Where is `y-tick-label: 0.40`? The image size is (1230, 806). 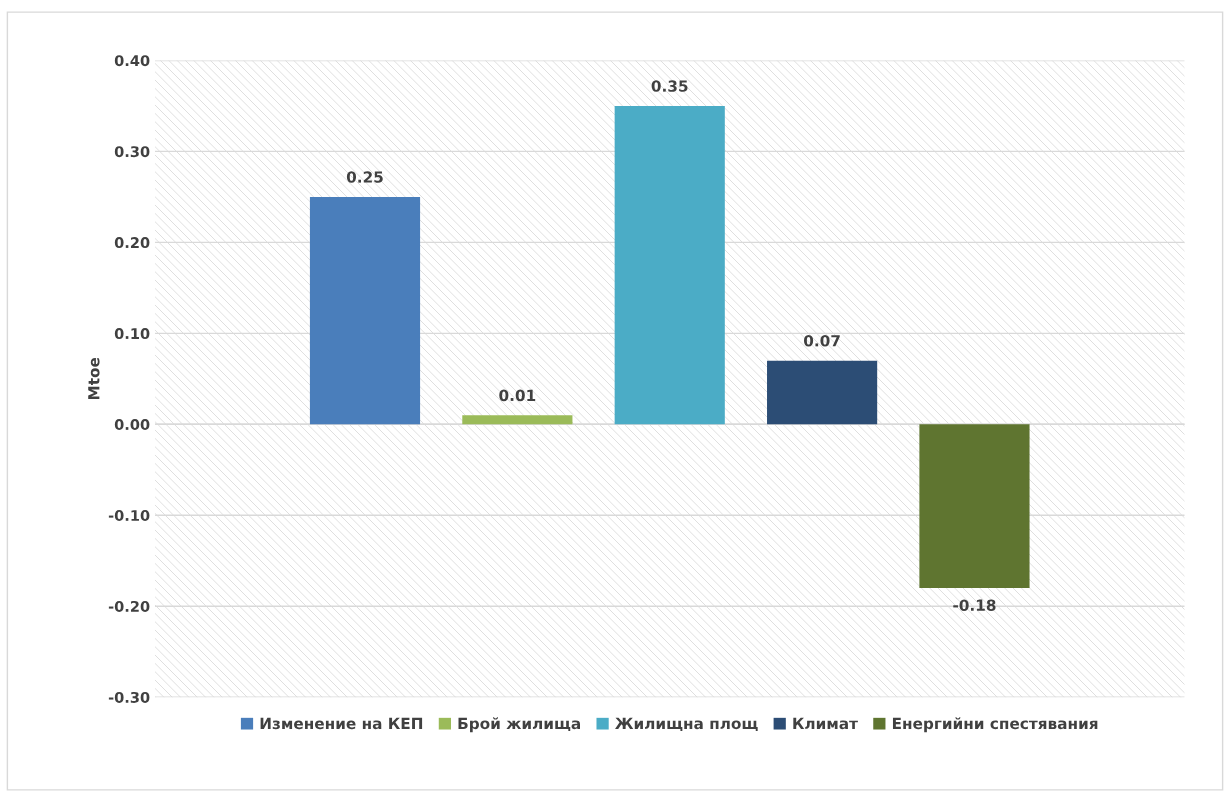
y-tick-label: 0.40 is located at coordinates (132, 61).